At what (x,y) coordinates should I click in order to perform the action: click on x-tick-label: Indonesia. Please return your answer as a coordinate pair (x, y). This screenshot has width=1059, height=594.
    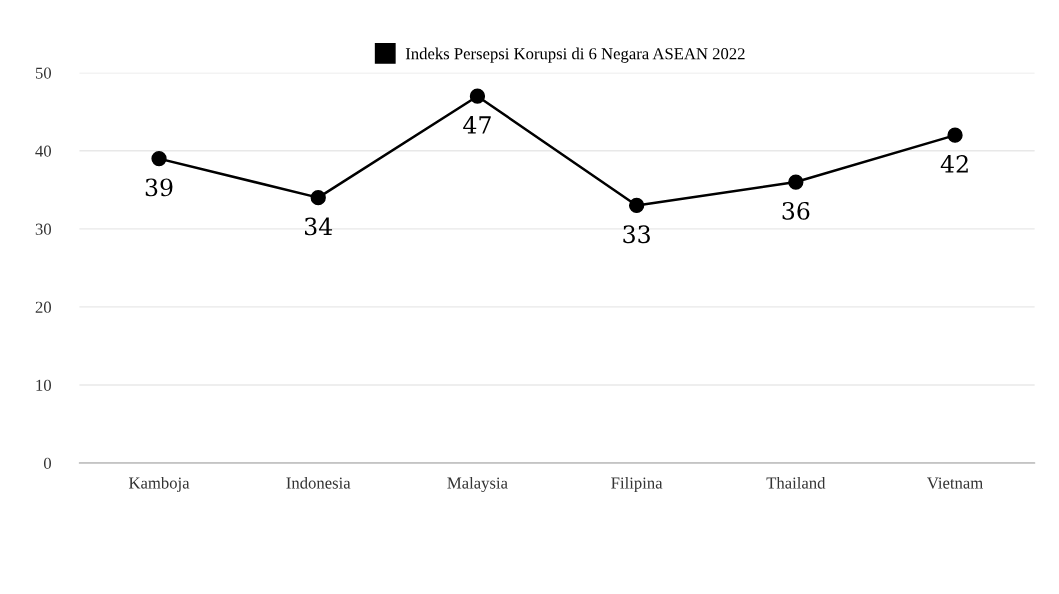
    Looking at the image, I should click on (318, 482).